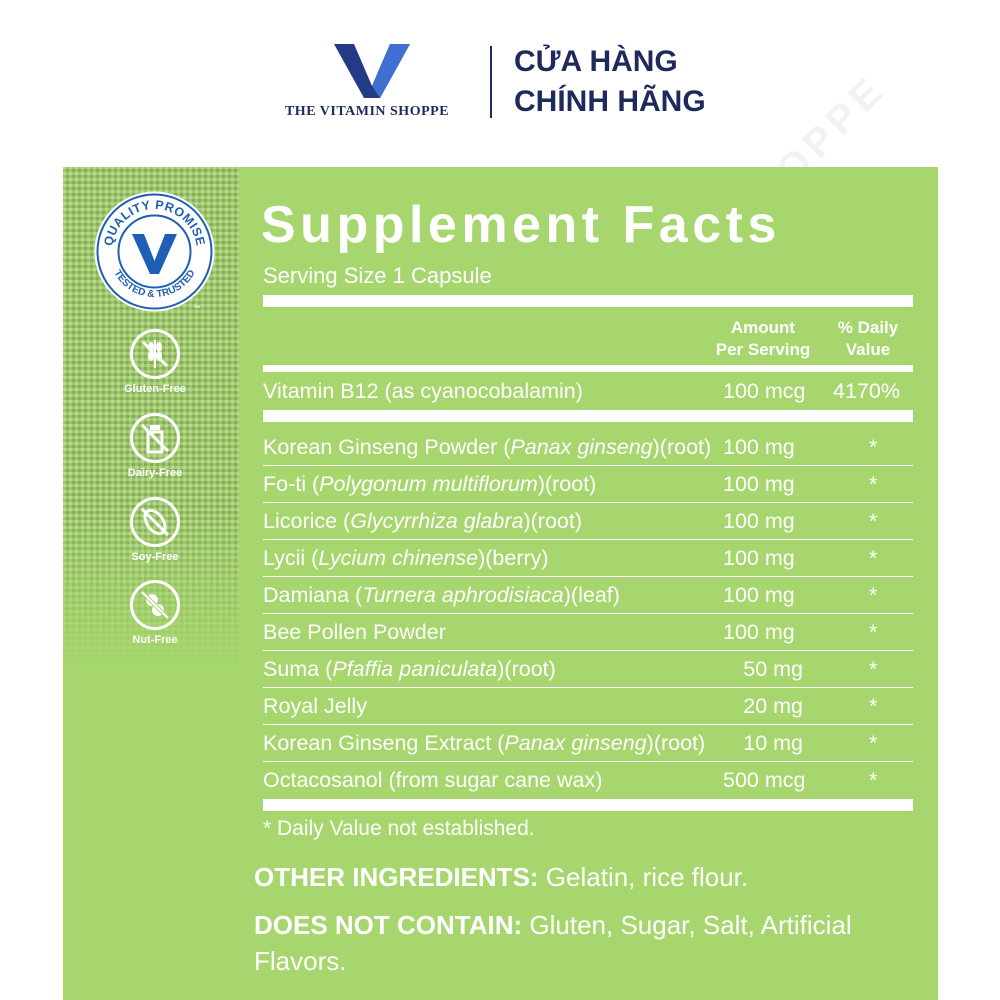 The height and width of the screenshot is (1000, 1000). I want to click on ingredient-name: Lycii (Lycium chinense)(berry), so click(406, 558).